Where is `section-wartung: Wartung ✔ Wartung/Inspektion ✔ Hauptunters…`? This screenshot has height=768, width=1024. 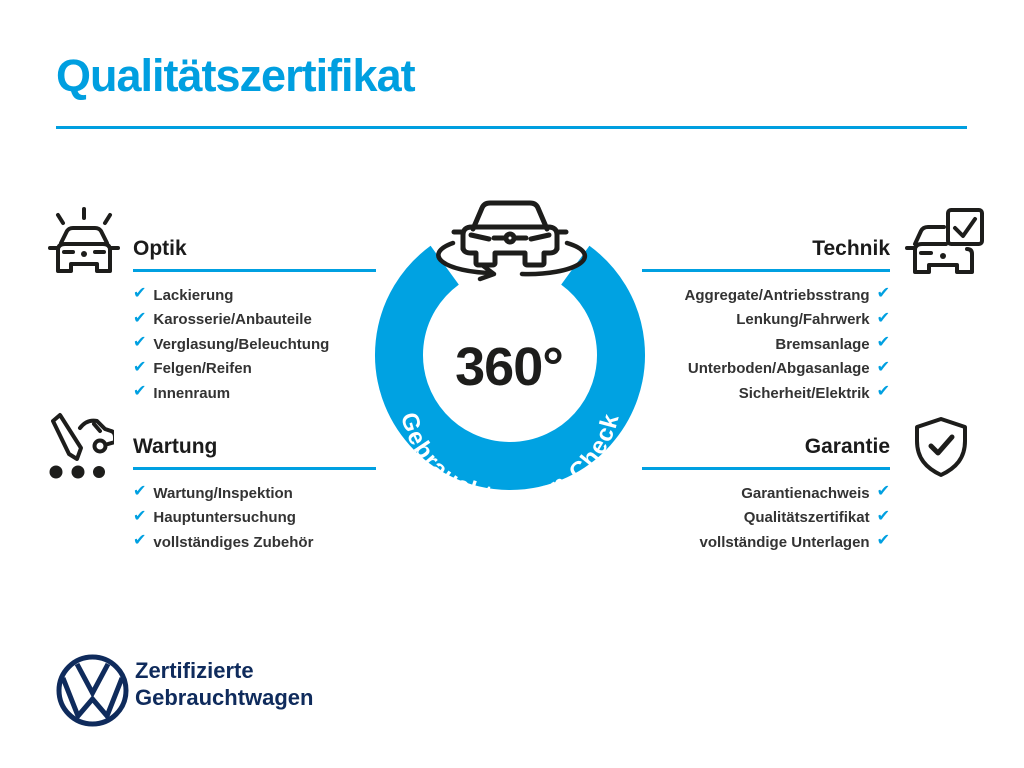
section-wartung: Wartung ✔ Wartung/Inspektion ✔ Hauptunters… is located at coordinates (254, 494).